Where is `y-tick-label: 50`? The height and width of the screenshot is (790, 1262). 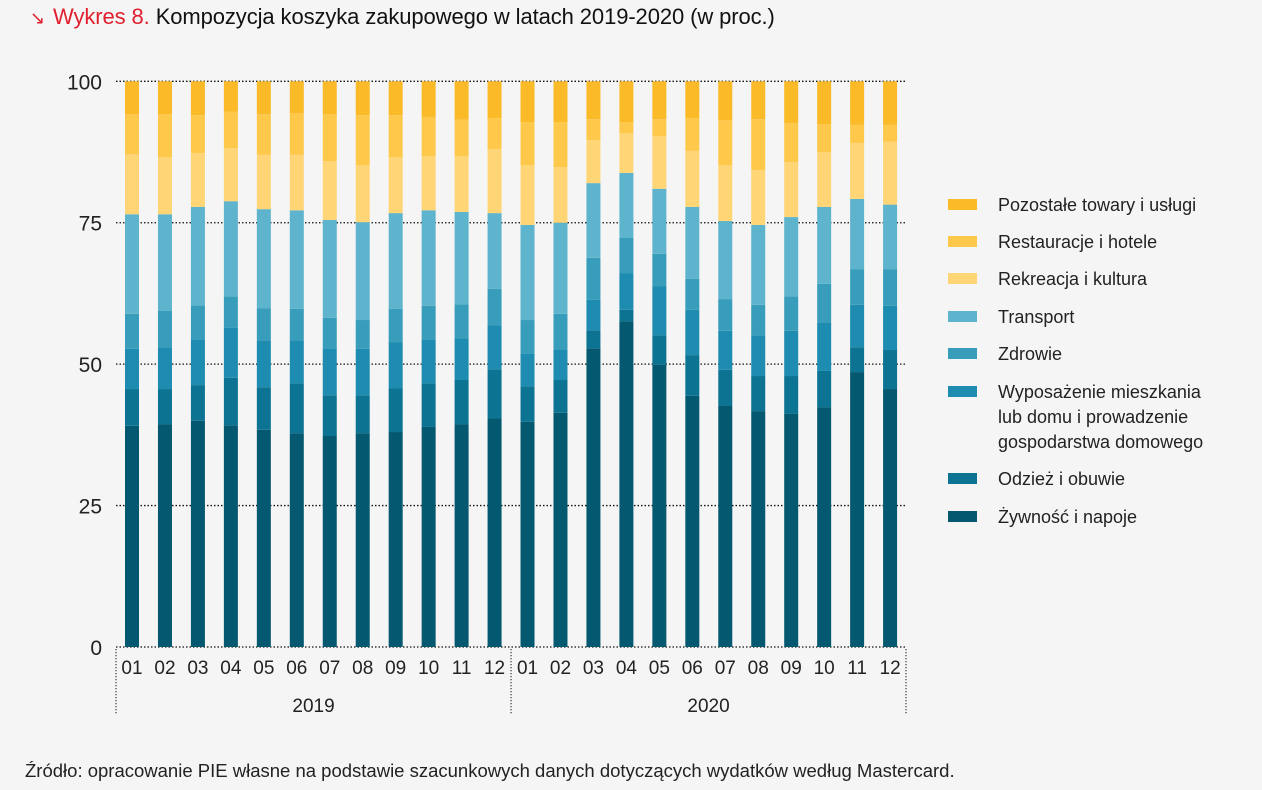
y-tick-label: 50 is located at coordinates (90, 365).